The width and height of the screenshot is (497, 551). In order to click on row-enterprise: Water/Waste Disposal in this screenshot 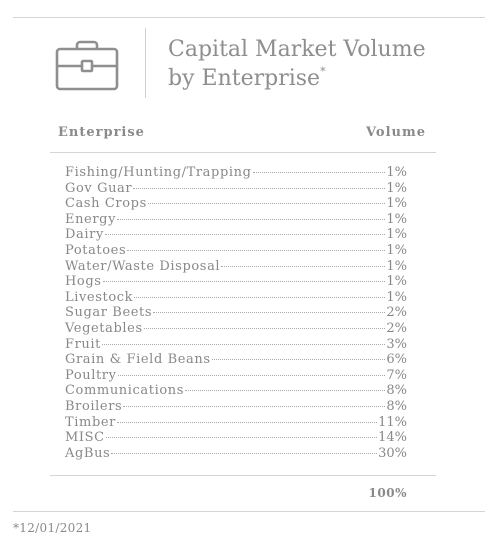, I will do `click(143, 266)`.